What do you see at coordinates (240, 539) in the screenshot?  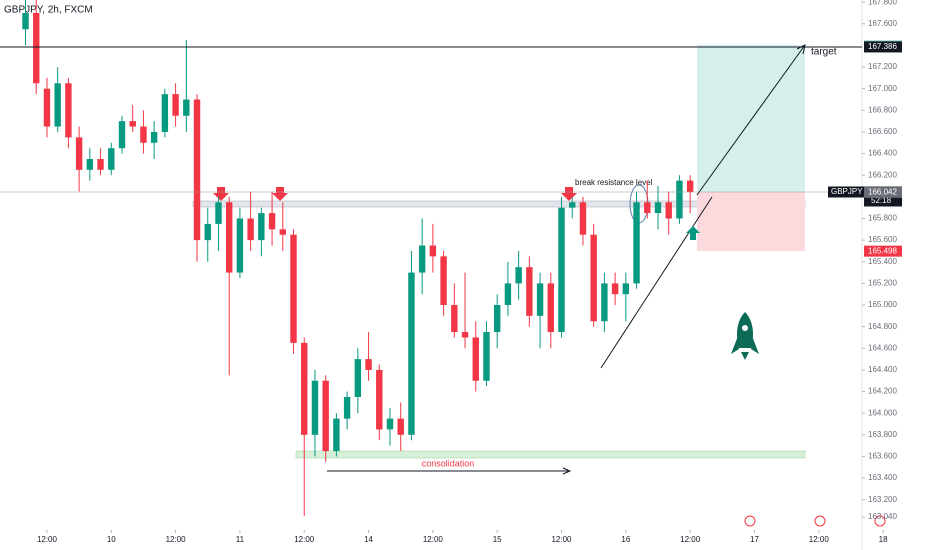 I see `x-tick-label: 11` at bounding box center [240, 539].